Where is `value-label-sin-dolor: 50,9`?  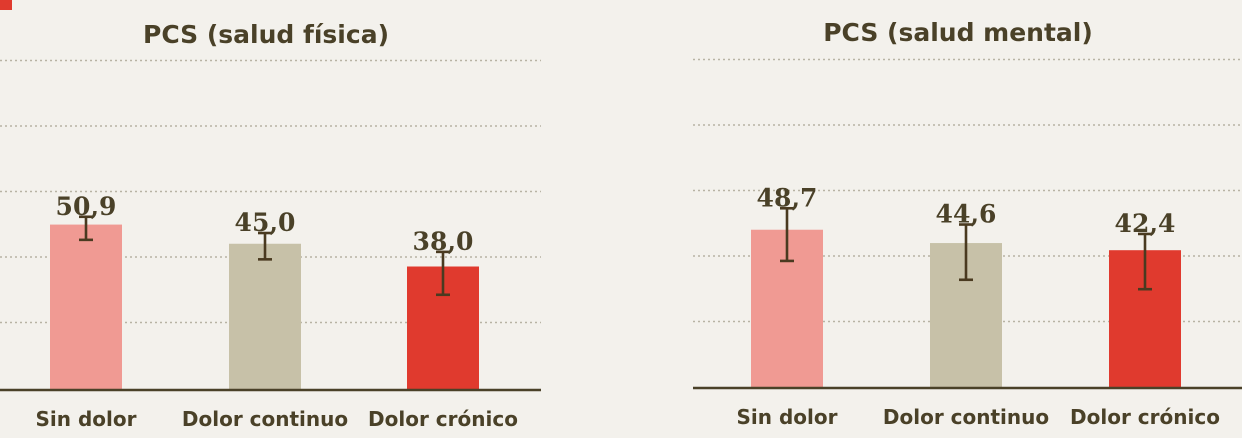
value-label-sin-dolor: 50,9 is located at coordinates (86, 206).